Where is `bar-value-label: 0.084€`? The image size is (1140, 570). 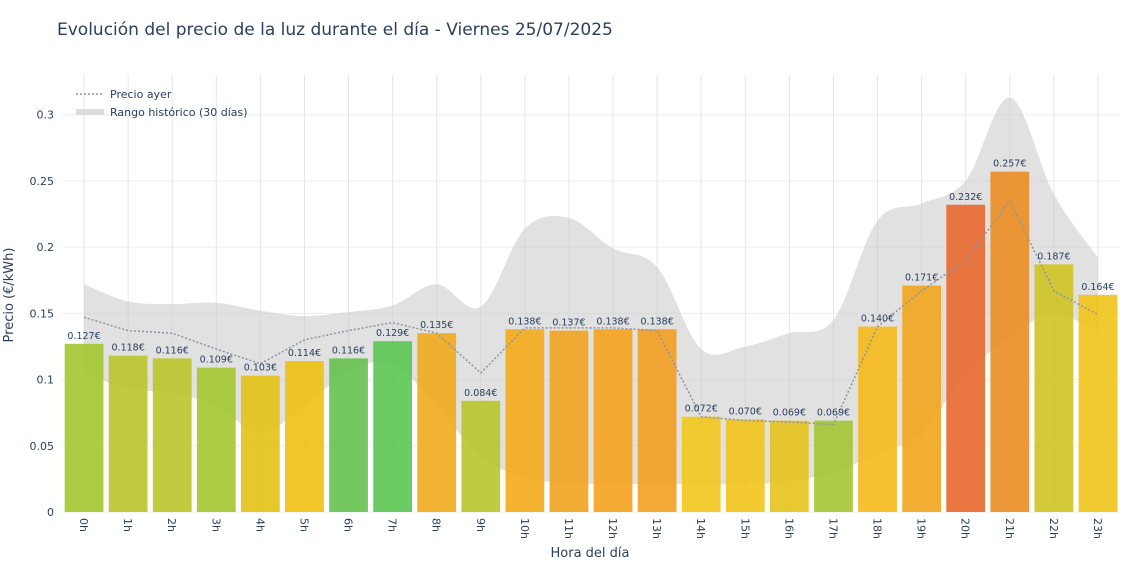
bar-value-label: 0.084€ is located at coordinates (480, 393).